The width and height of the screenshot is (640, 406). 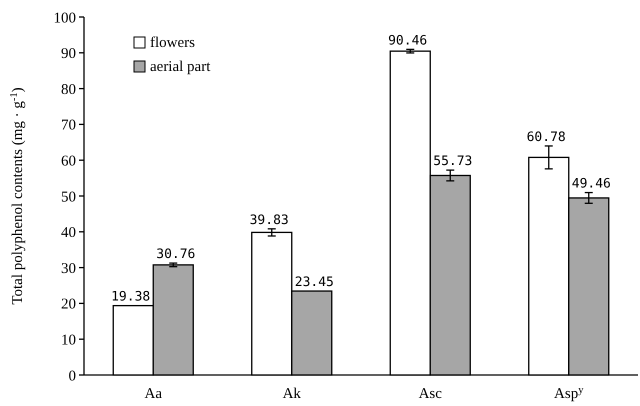 What do you see at coordinates (314, 282) in the screenshot?
I see `data-label: 23.45` at bounding box center [314, 282].